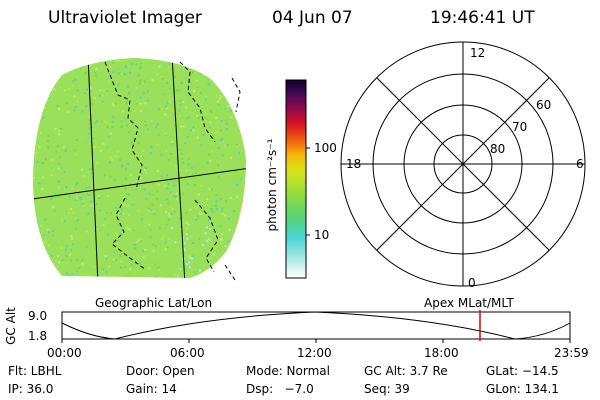 The width and height of the screenshot is (600, 400). I want to click on info-gc-alt: GC Alt: 3.7 Re, so click(406, 371).